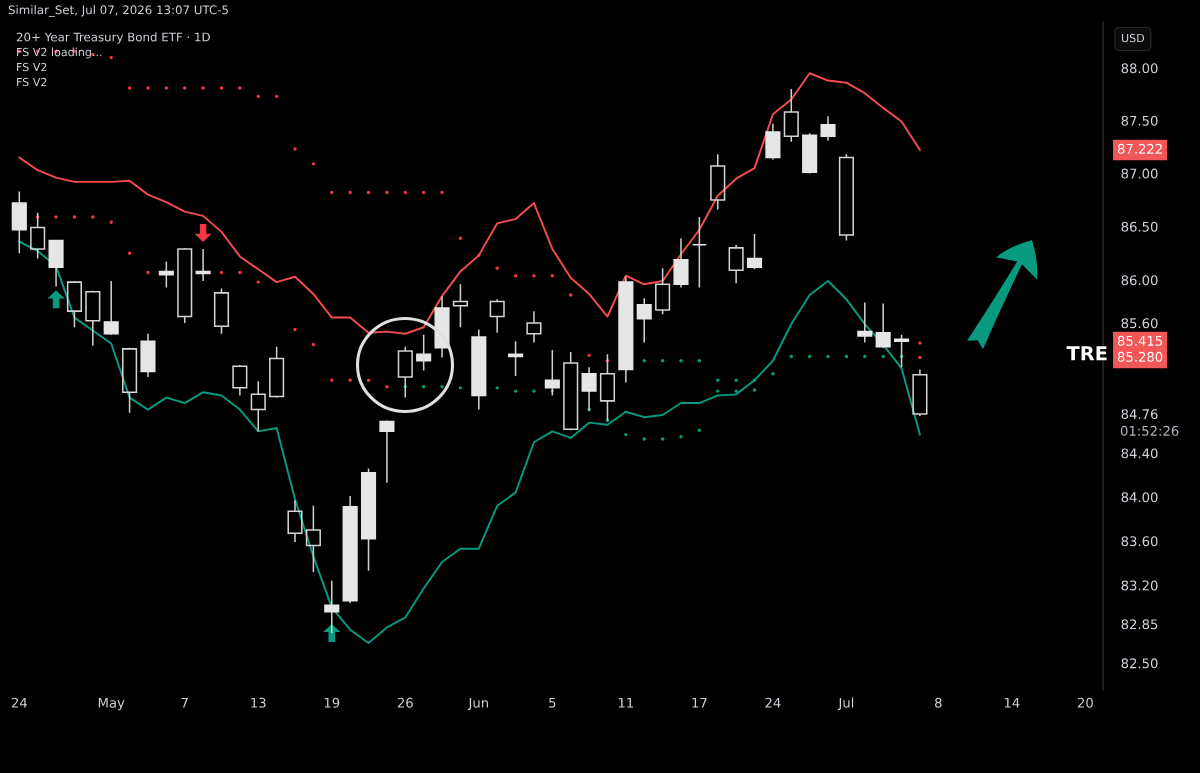 The image size is (1200, 773). What do you see at coordinates (1139, 280) in the screenshot?
I see `y-tick-label: 86.00` at bounding box center [1139, 280].